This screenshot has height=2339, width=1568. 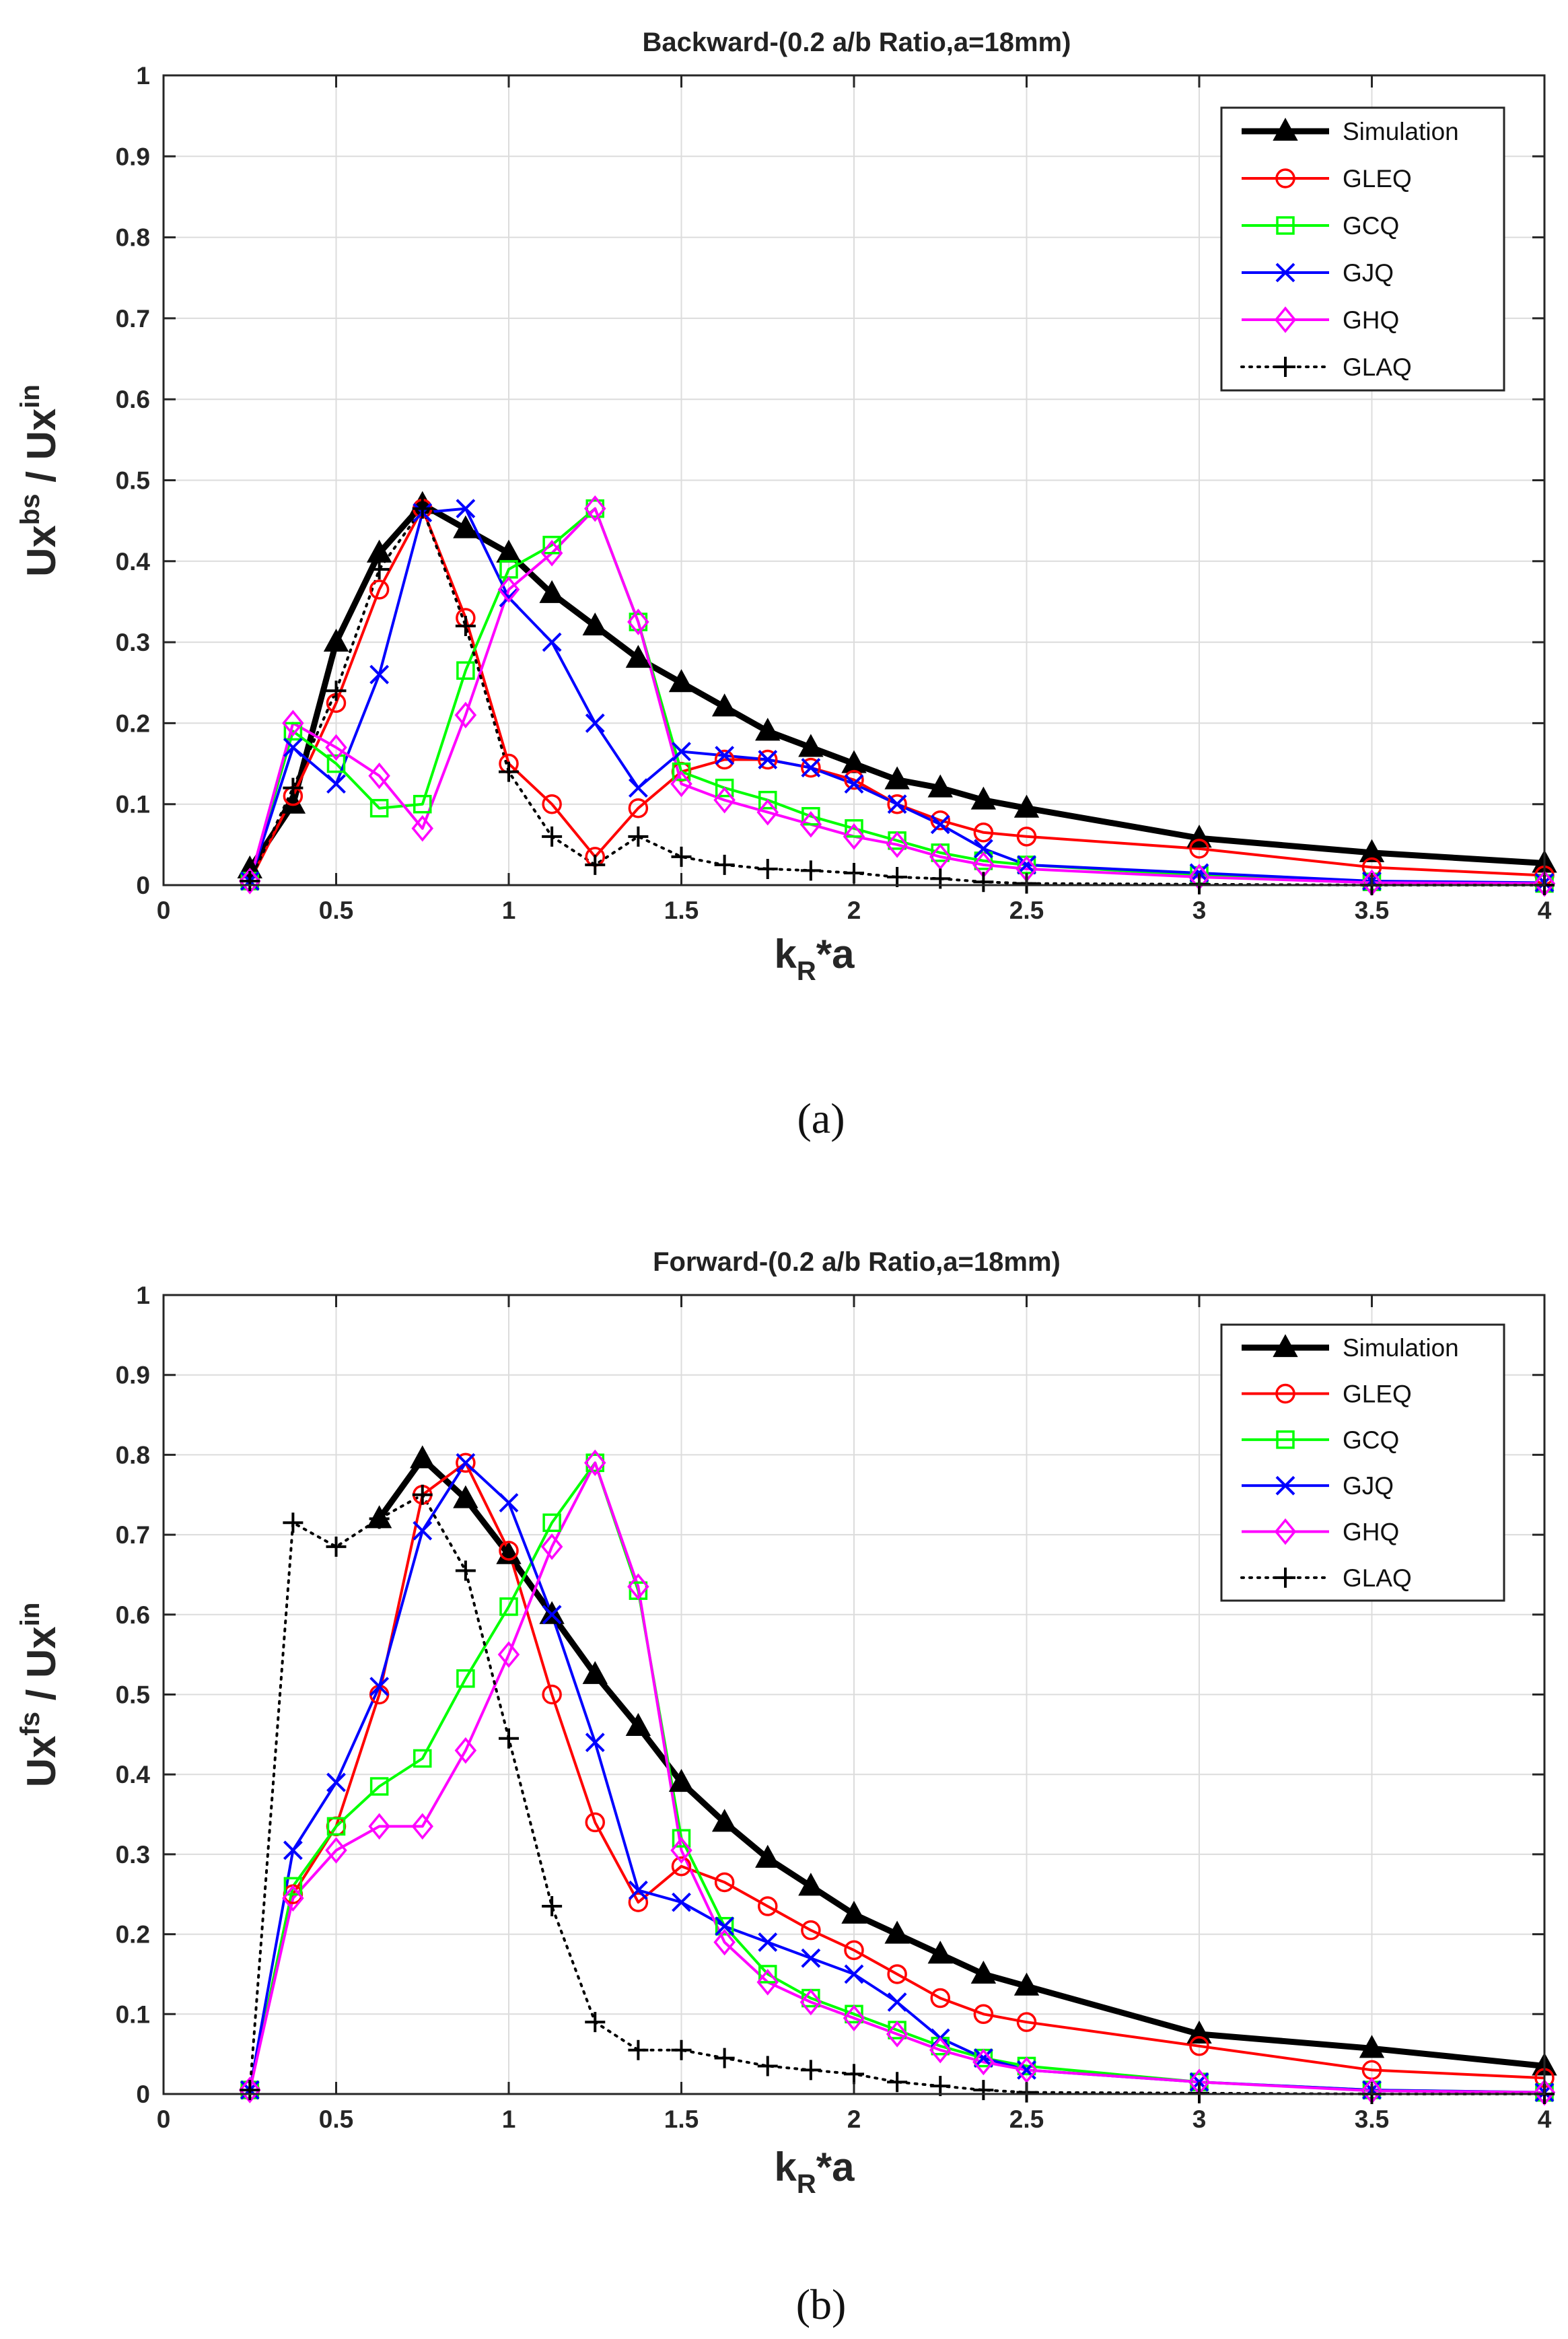 I want to click on series-line-gjq, so click(x=897, y=695).